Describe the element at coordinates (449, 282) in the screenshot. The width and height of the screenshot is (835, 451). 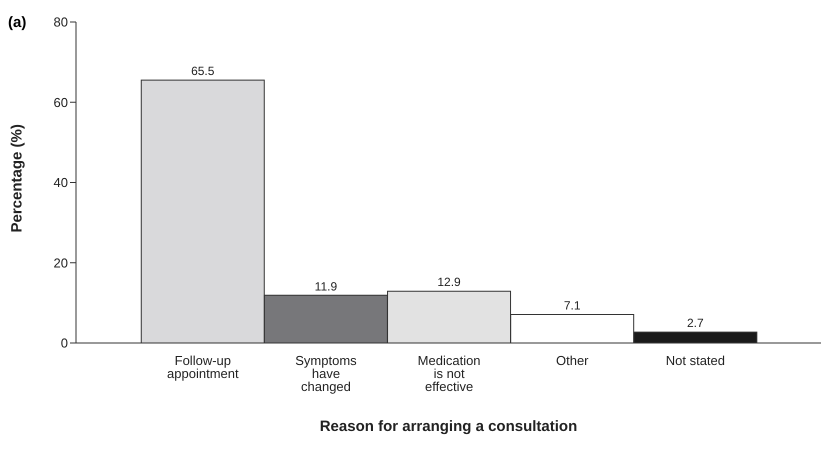
I see `data-label: 12.9` at that location.